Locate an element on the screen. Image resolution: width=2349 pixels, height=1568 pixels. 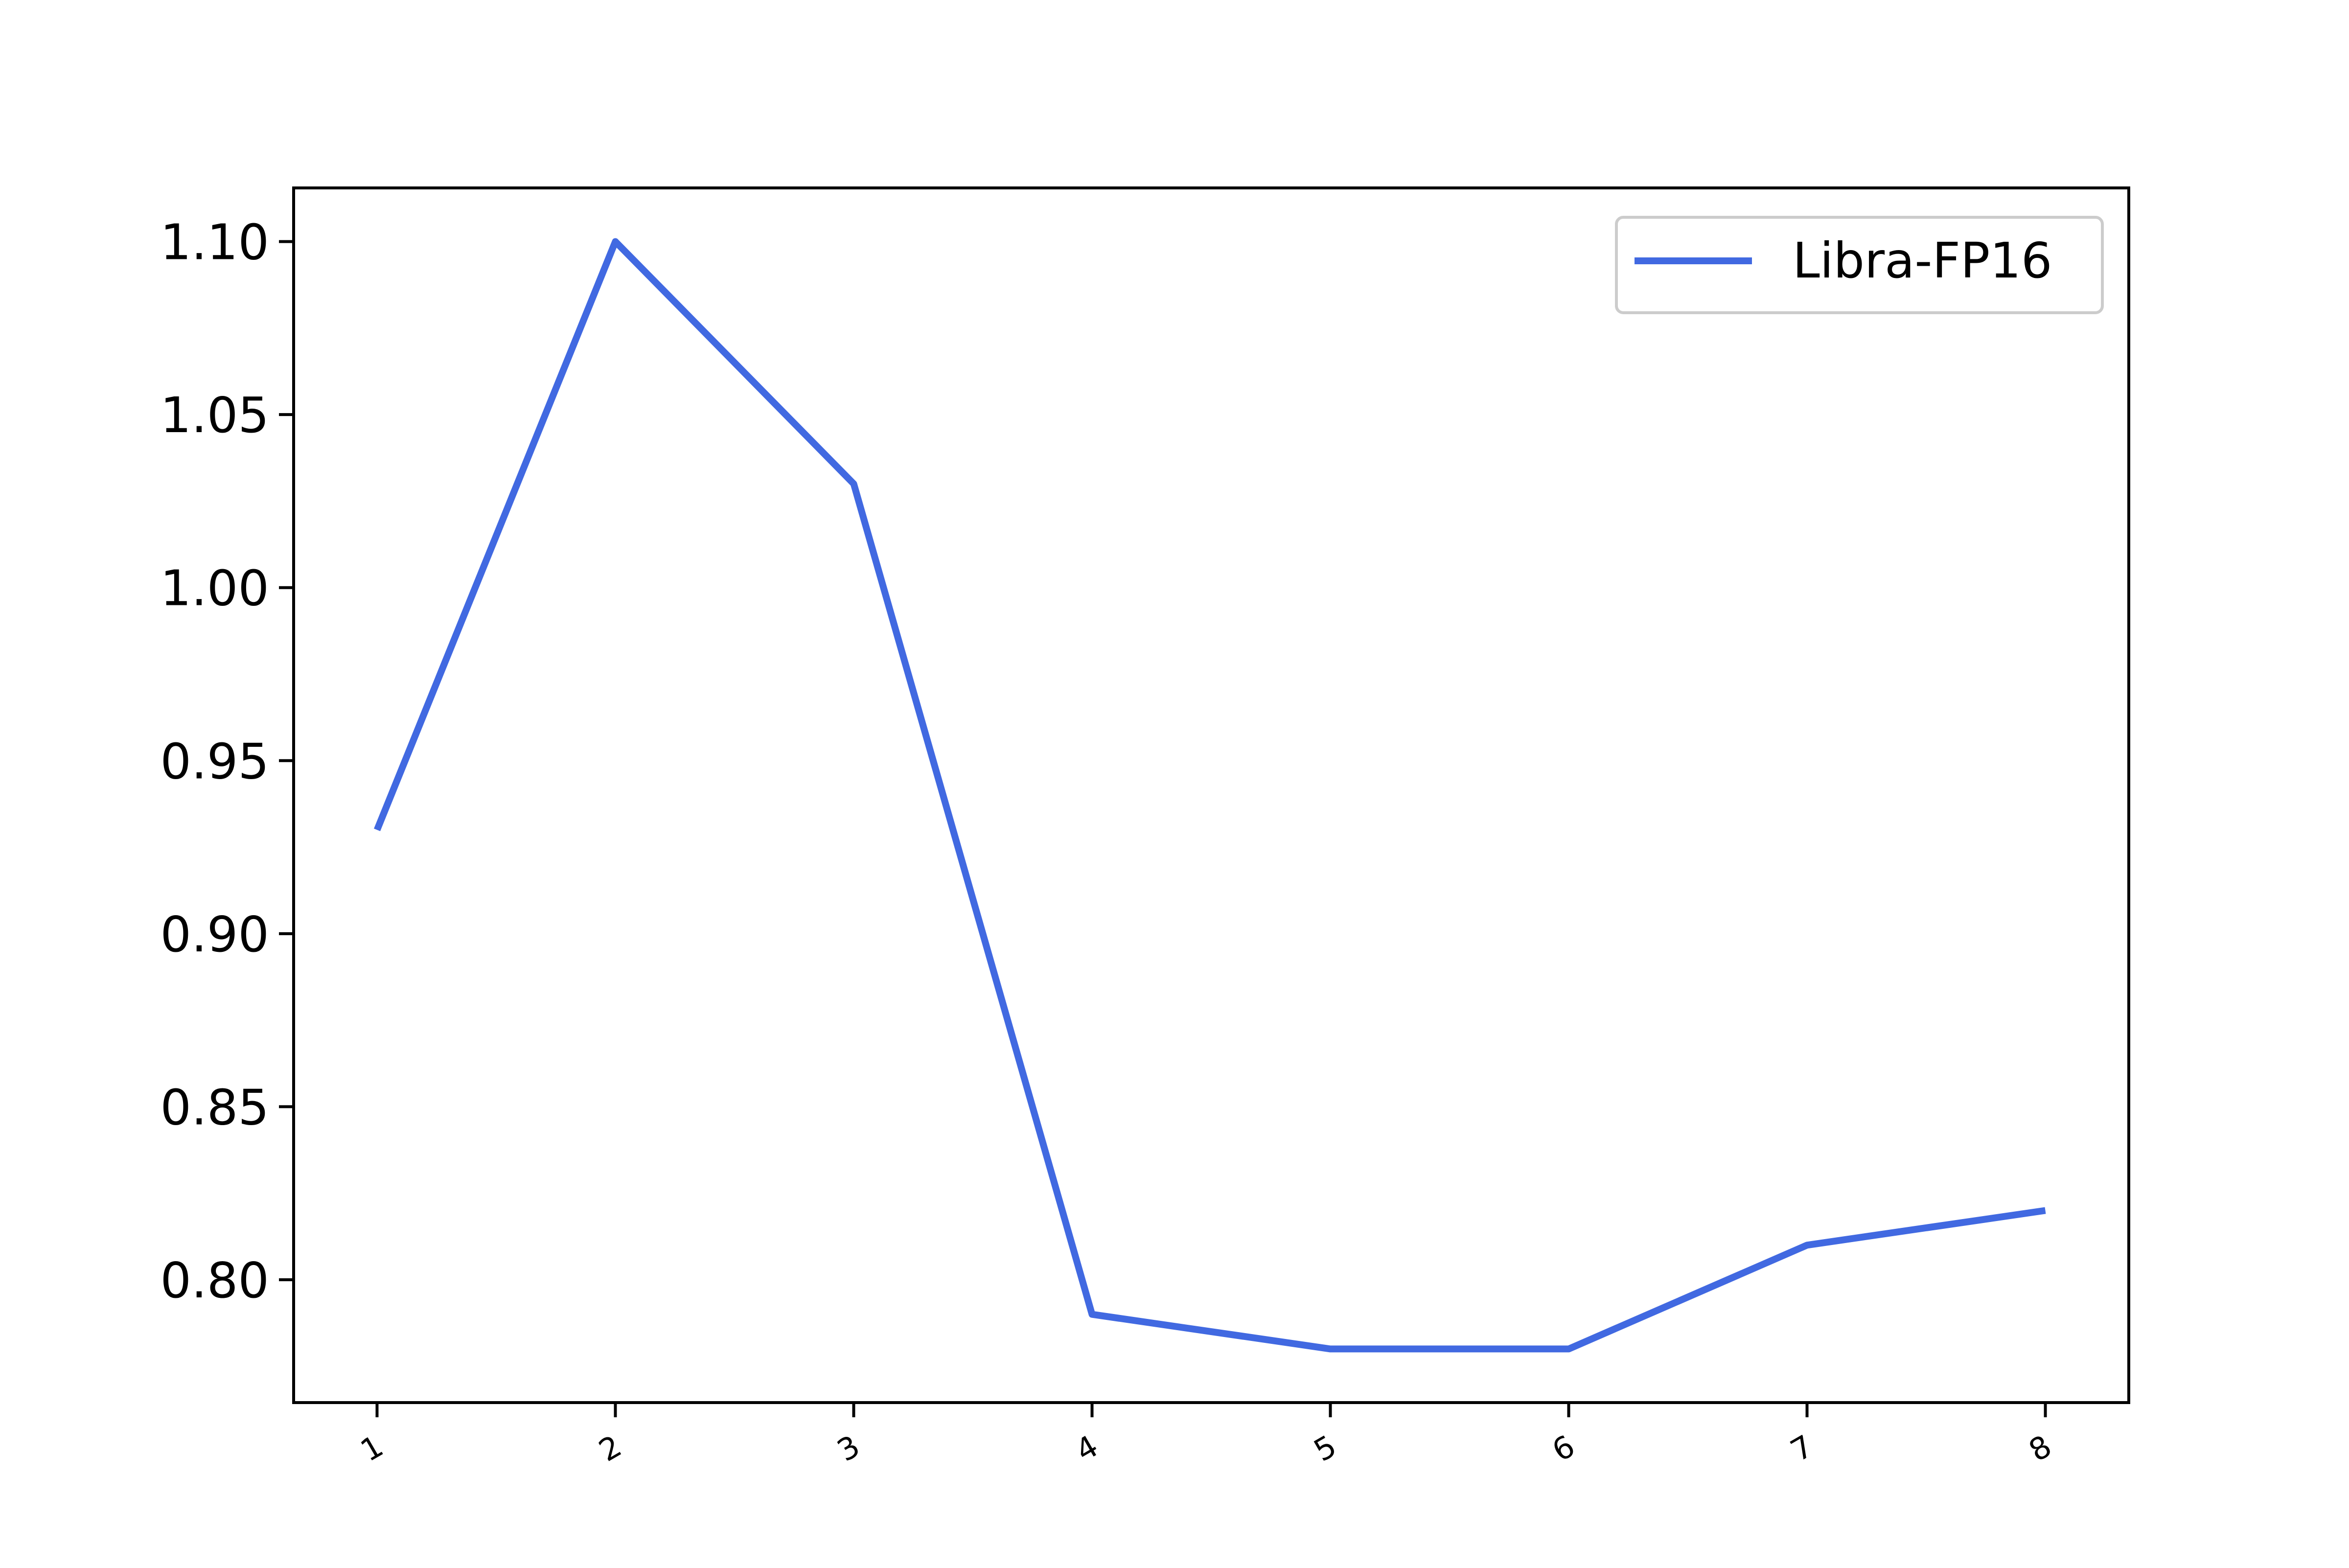
y-tick-label: 1.10 is located at coordinates (214, 242).